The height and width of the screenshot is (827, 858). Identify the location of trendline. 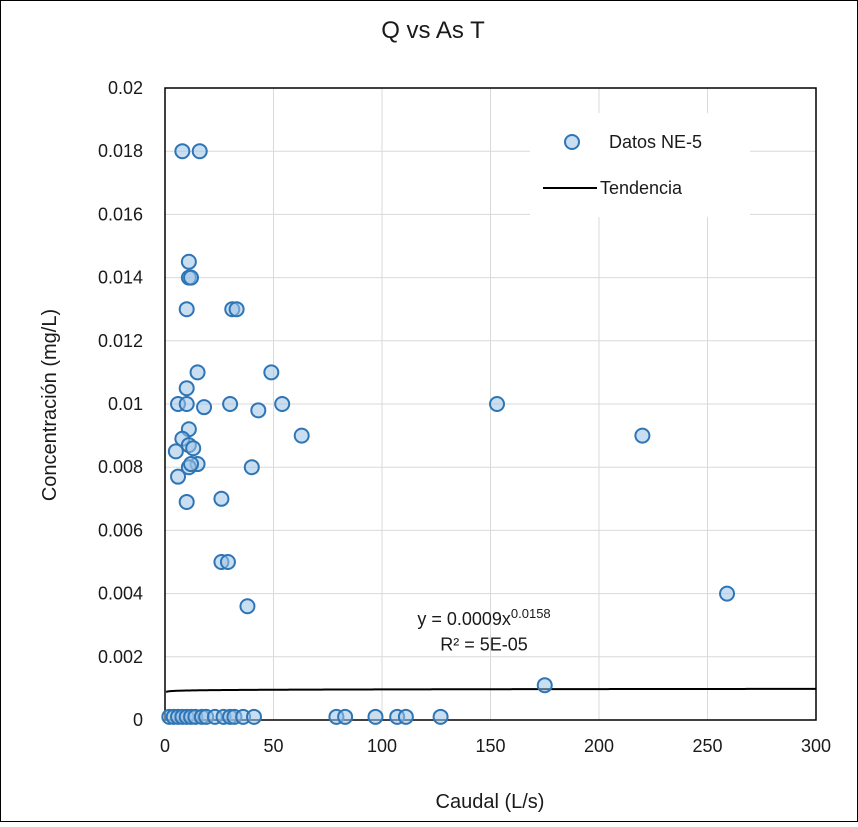
(490, 690).